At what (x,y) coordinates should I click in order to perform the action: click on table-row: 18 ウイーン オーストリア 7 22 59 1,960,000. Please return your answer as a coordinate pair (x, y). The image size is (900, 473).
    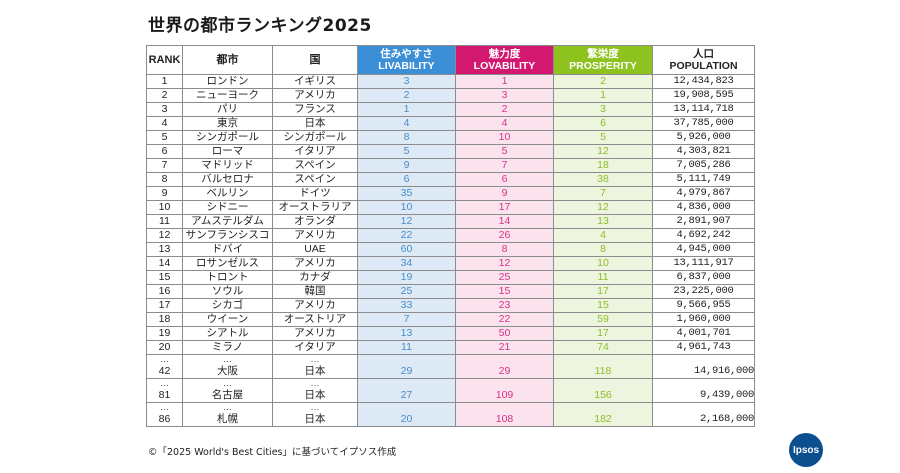
    Looking at the image, I should click on (450, 319).